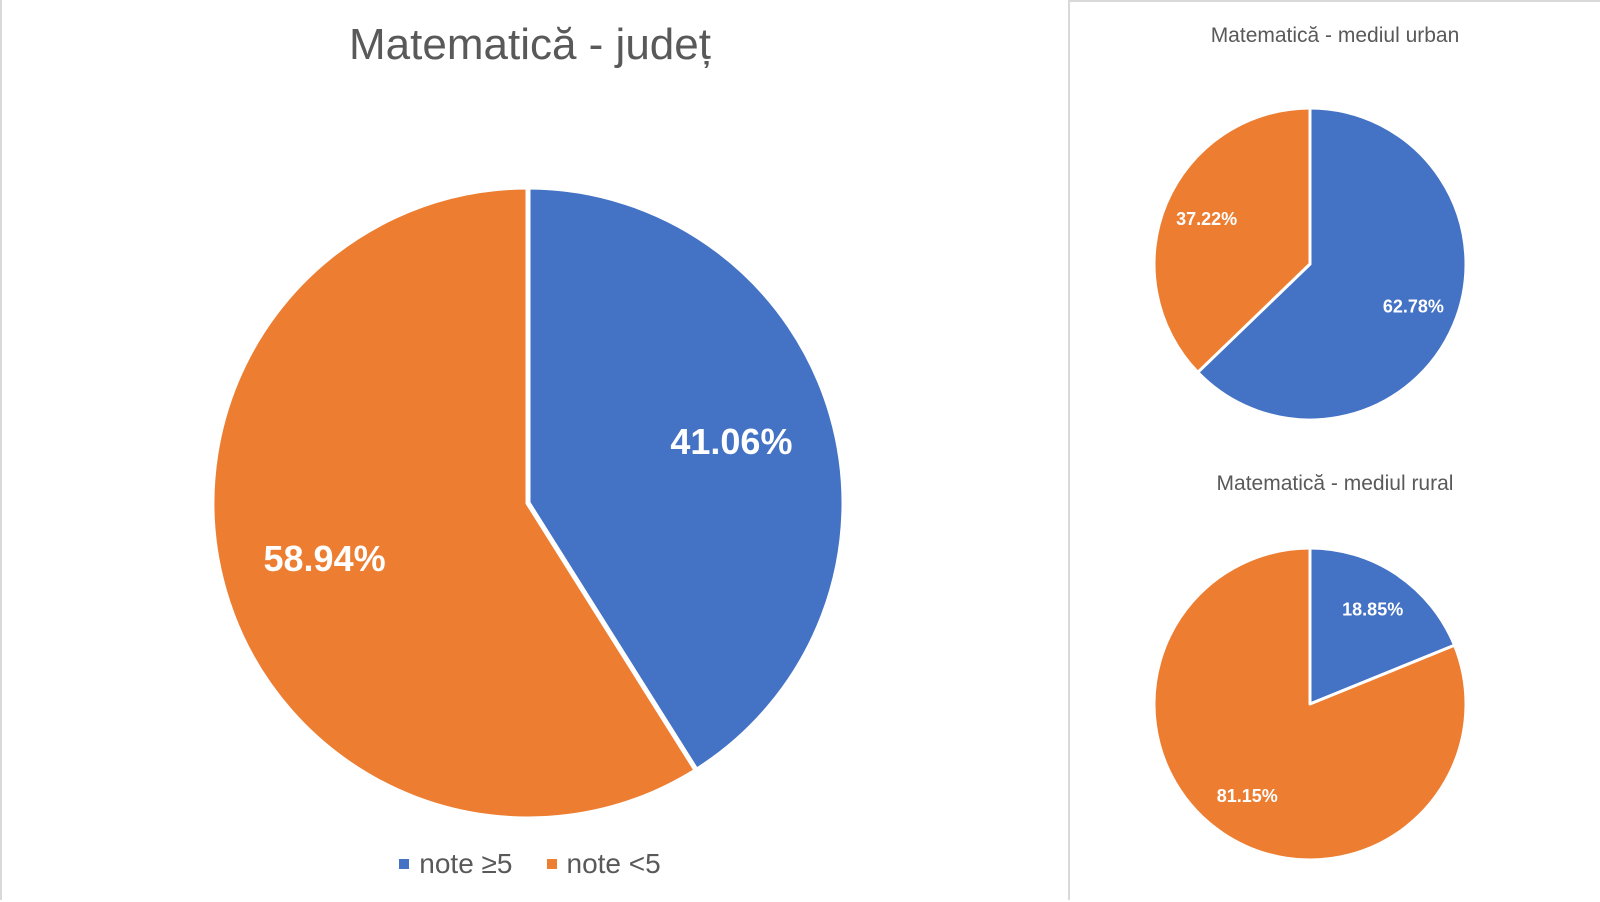 Image resolution: width=1600 pixels, height=902 pixels. What do you see at coordinates (530, 864) in the screenshot?
I see `legend: note ≥5 note <5` at bounding box center [530, 864].